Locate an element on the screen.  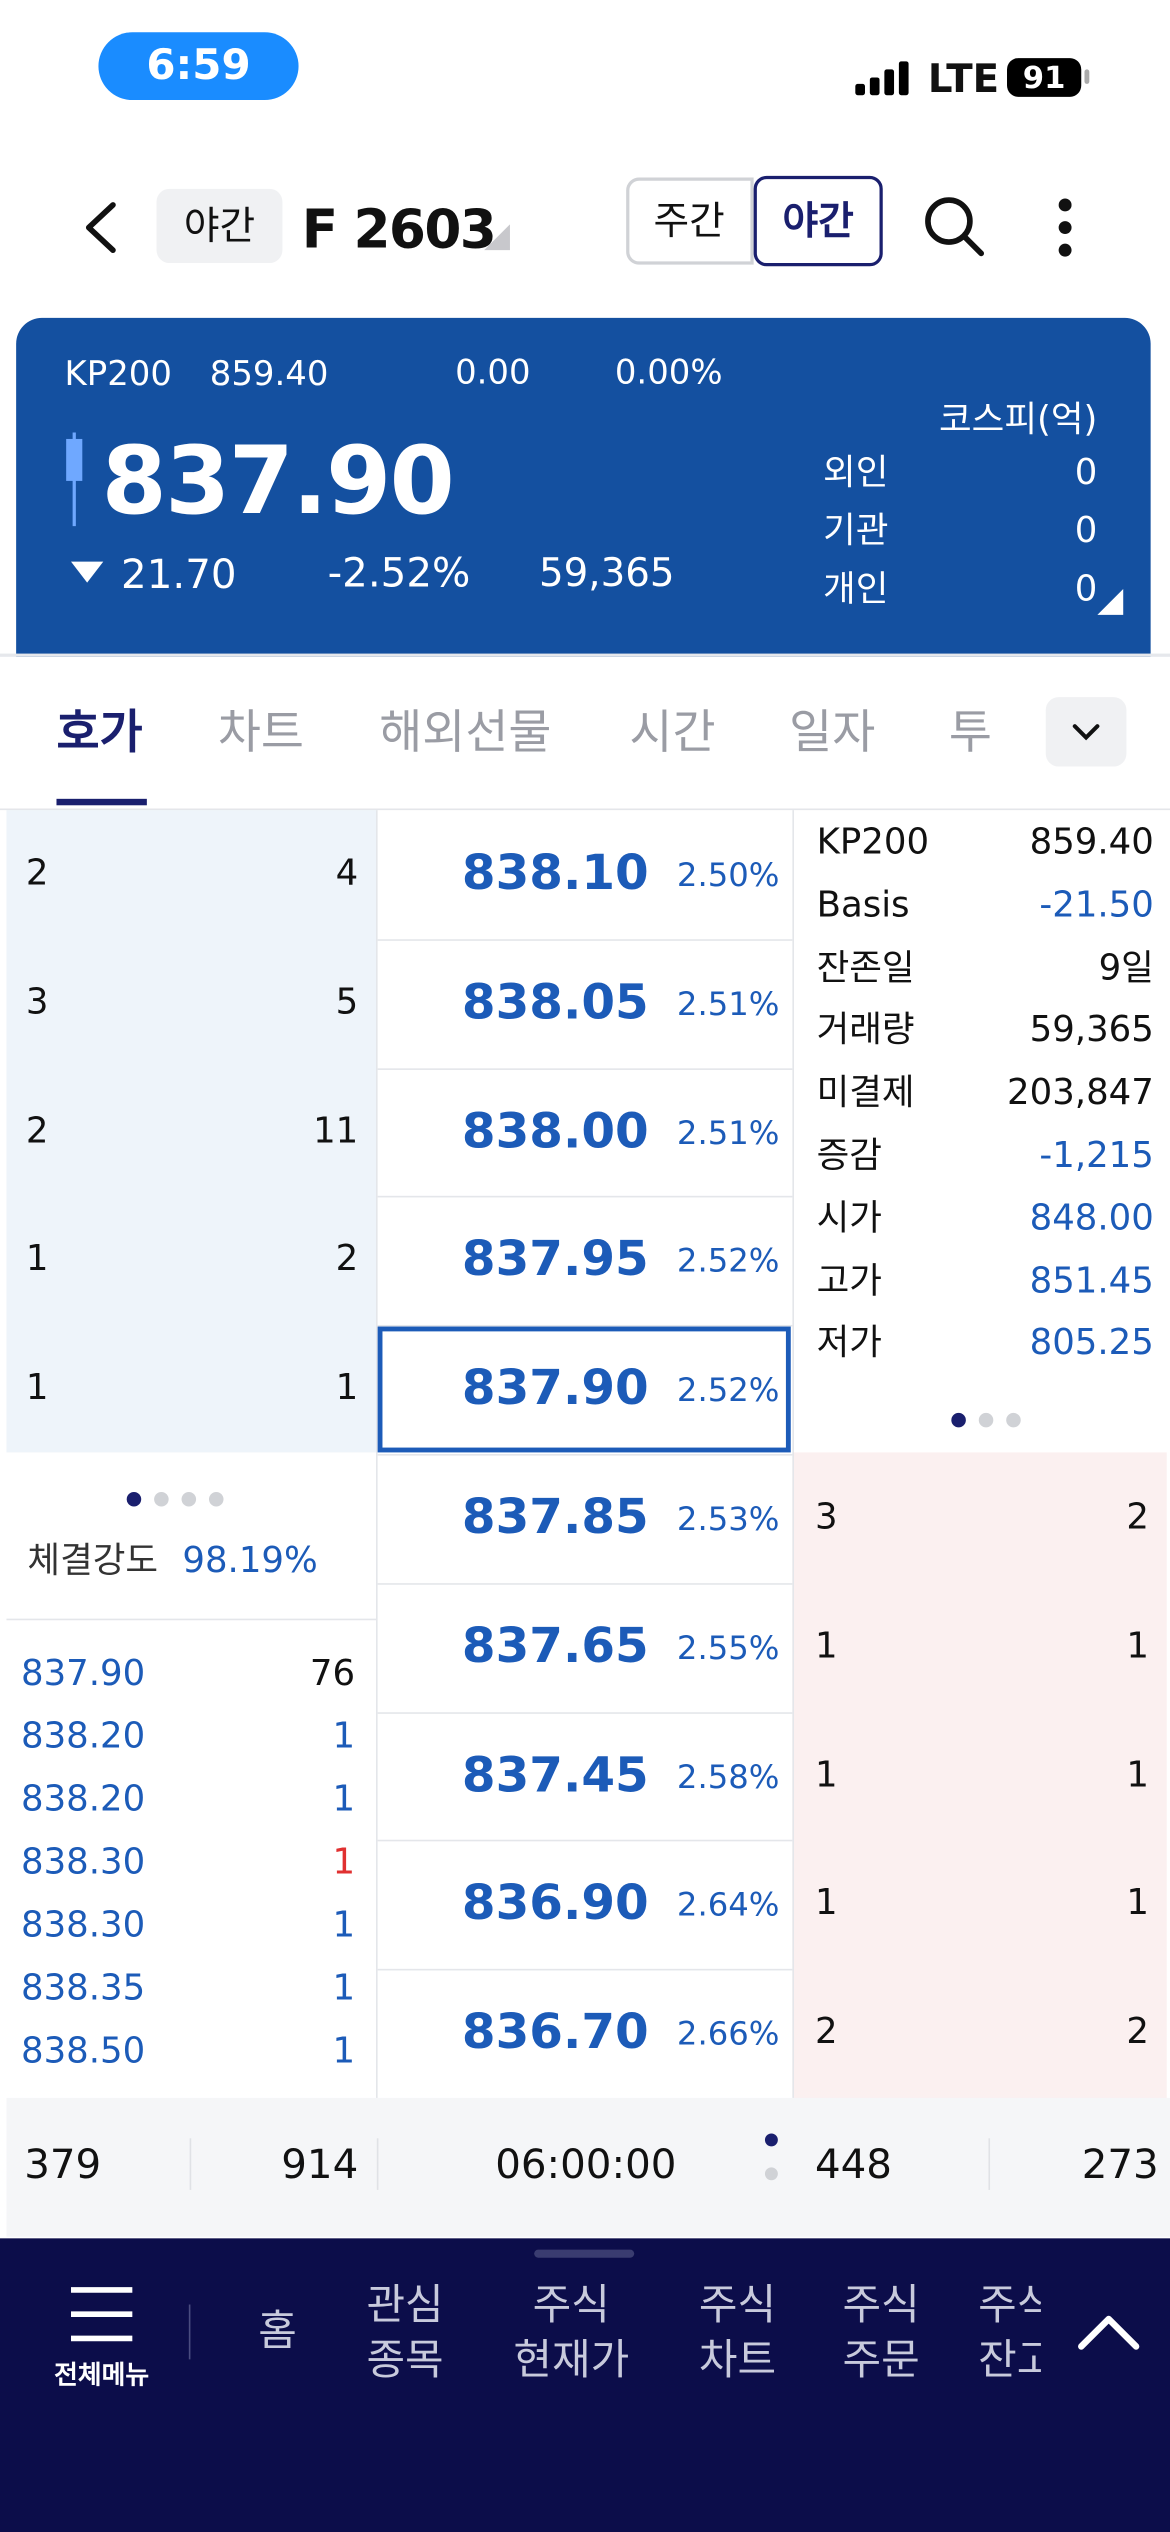
nav-item: 주문 is located at coordinates (881, 2361).